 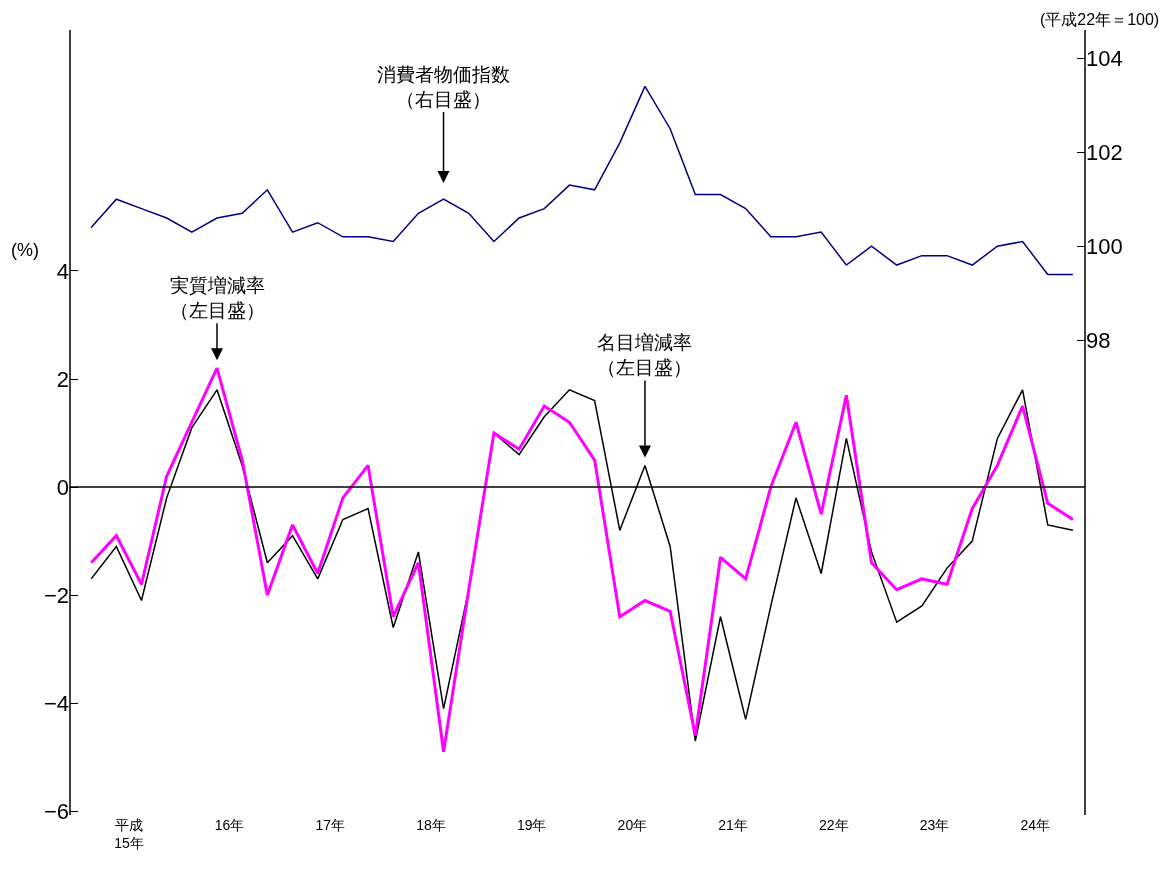 I want to click on y-tick-label: 4, so click(x=62, y=271).